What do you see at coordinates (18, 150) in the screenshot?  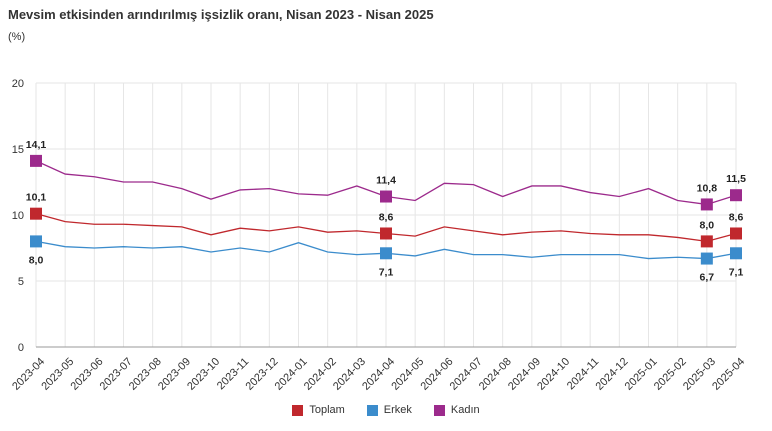 I see `y-tick-label: 15` at bounding box center [18, 150].